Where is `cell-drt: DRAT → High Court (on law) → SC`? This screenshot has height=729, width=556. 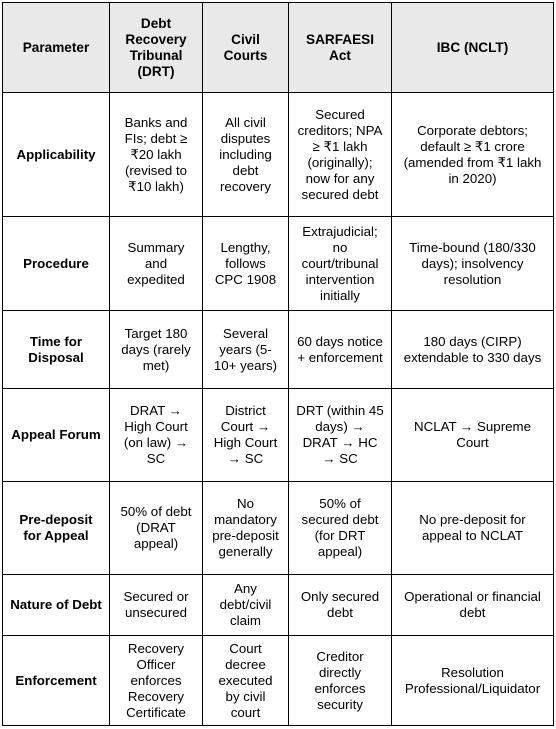 cell-drt: DRAT → High Court (on law) → SC is located at coordinates (156, 435).